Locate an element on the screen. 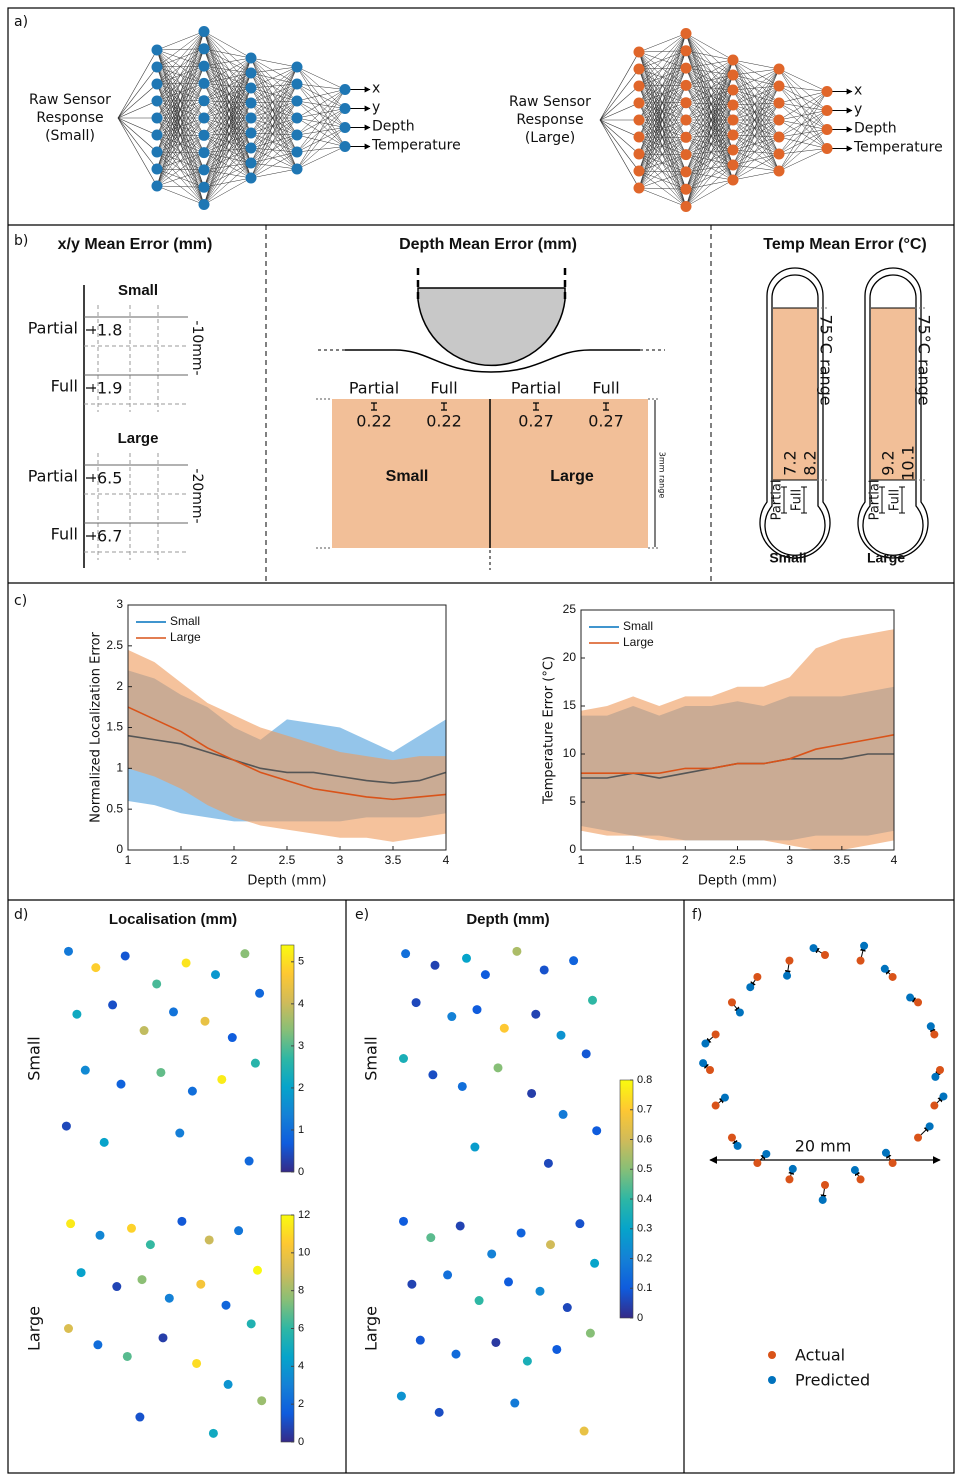 This screenshot has height=1475, width=956. x-tick-label: 2.5 is located at coordinates (737, 860).